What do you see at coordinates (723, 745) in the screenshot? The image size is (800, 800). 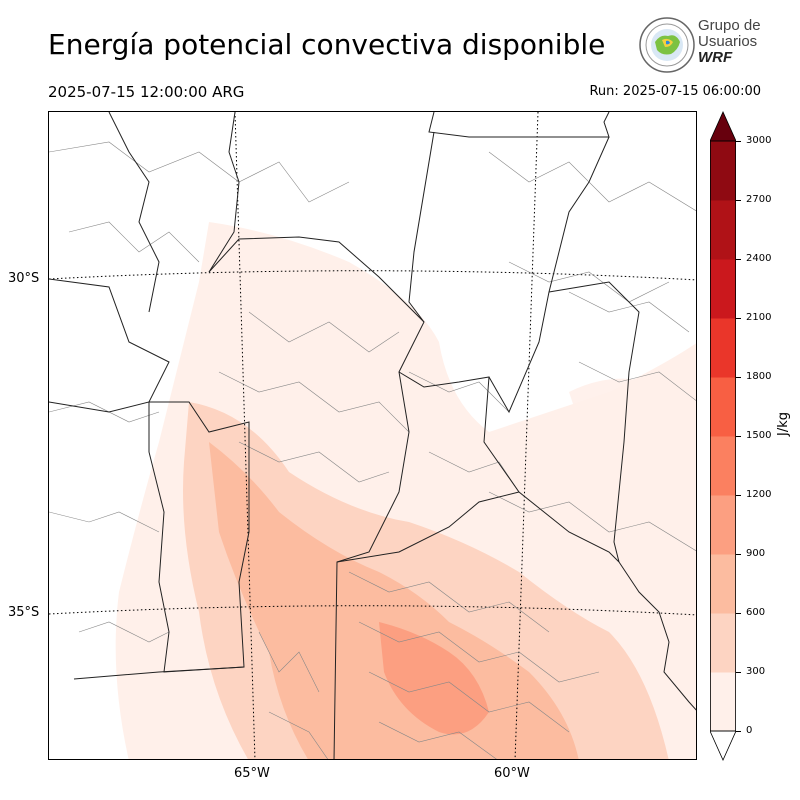 I see `colorbar-extend-min` at bounding box center [723, 745].